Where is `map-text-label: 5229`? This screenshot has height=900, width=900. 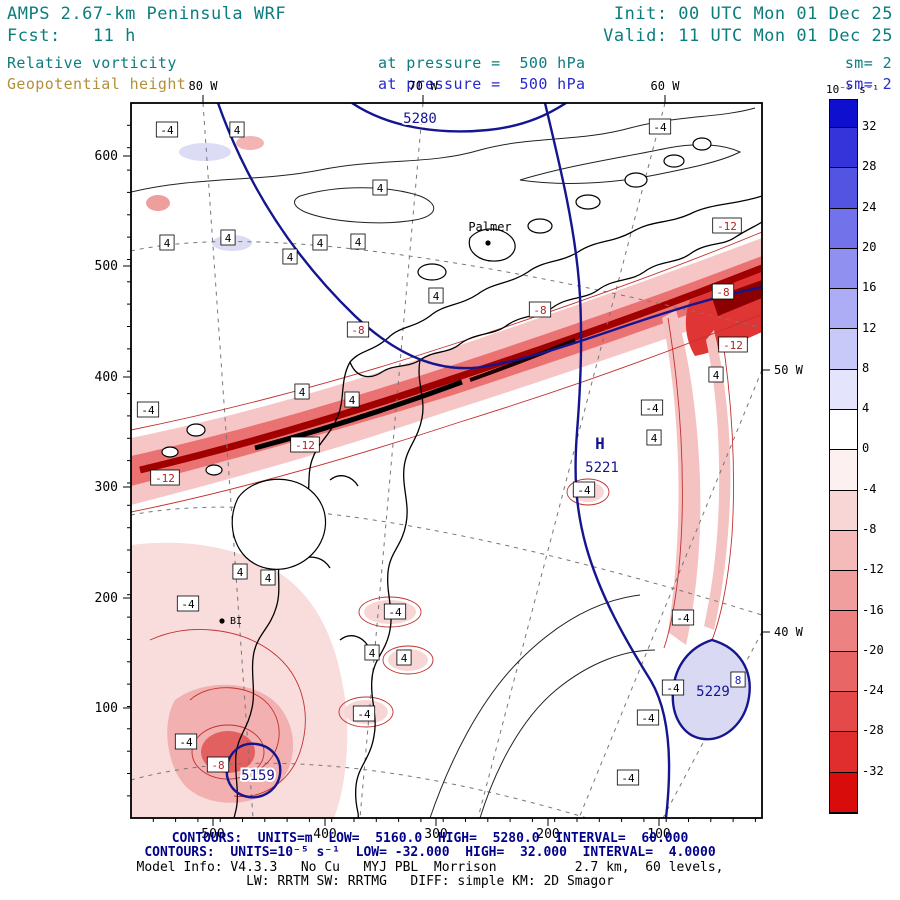 map-text-label: 5229 is located at coordinates (713, 692).